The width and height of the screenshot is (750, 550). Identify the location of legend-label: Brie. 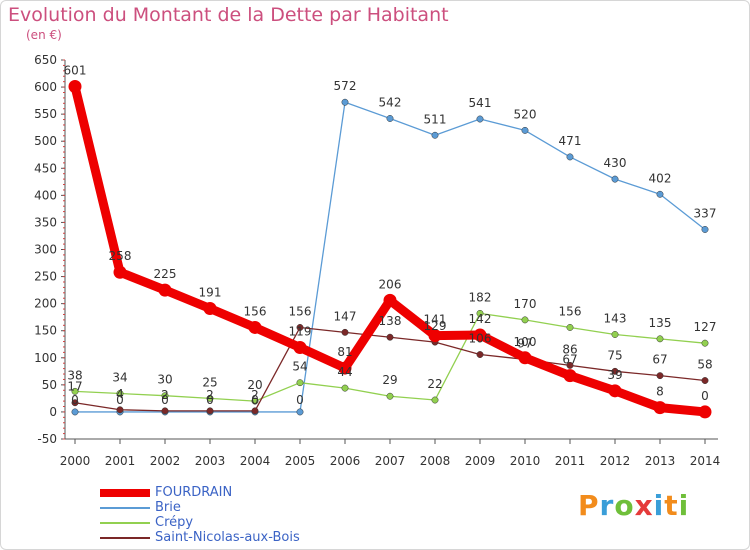
(168, 507).